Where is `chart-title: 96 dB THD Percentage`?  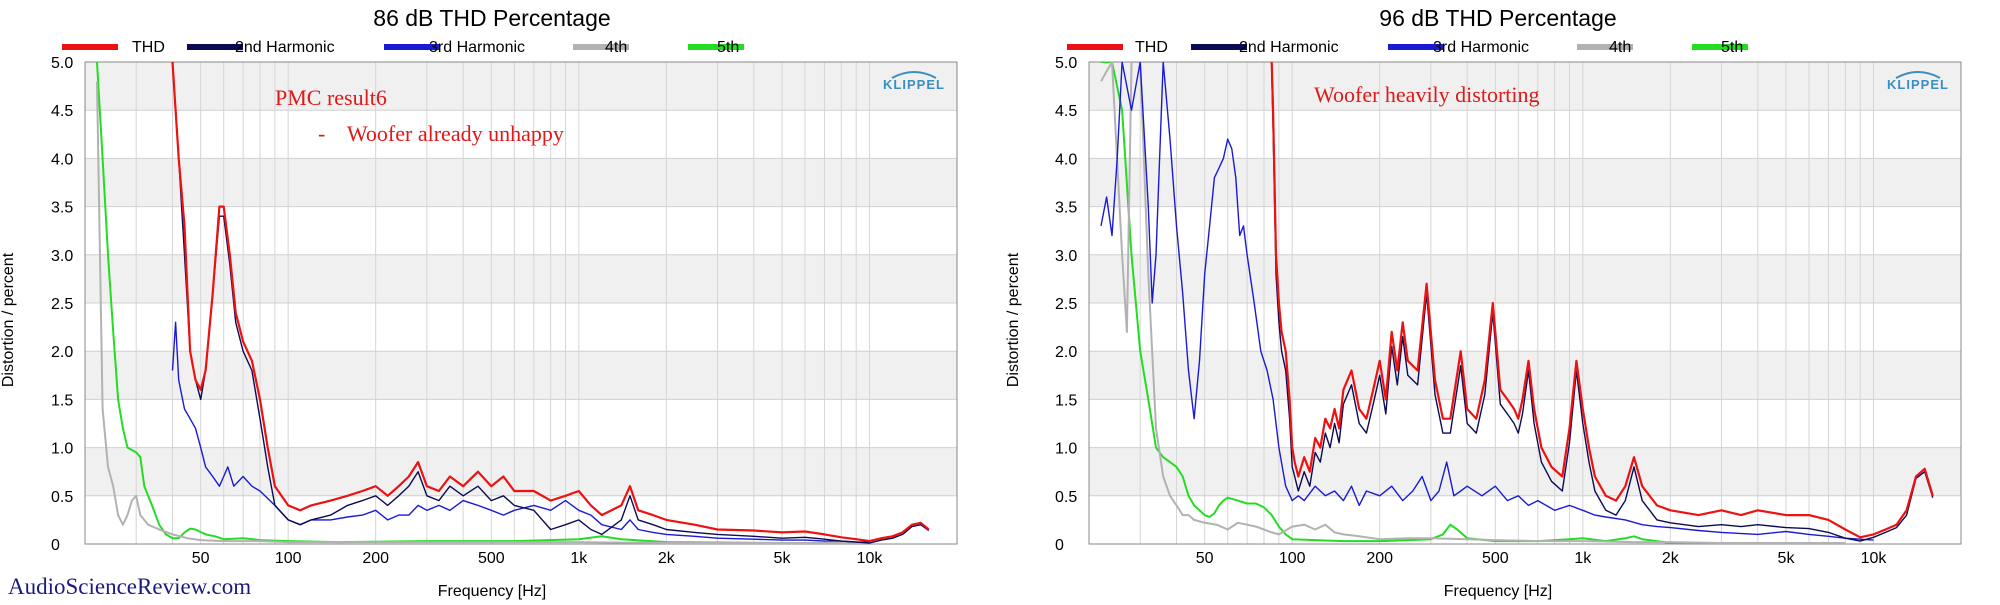 chart-title: 96 dB THD Percentage is located at coordinates (1497, 18).